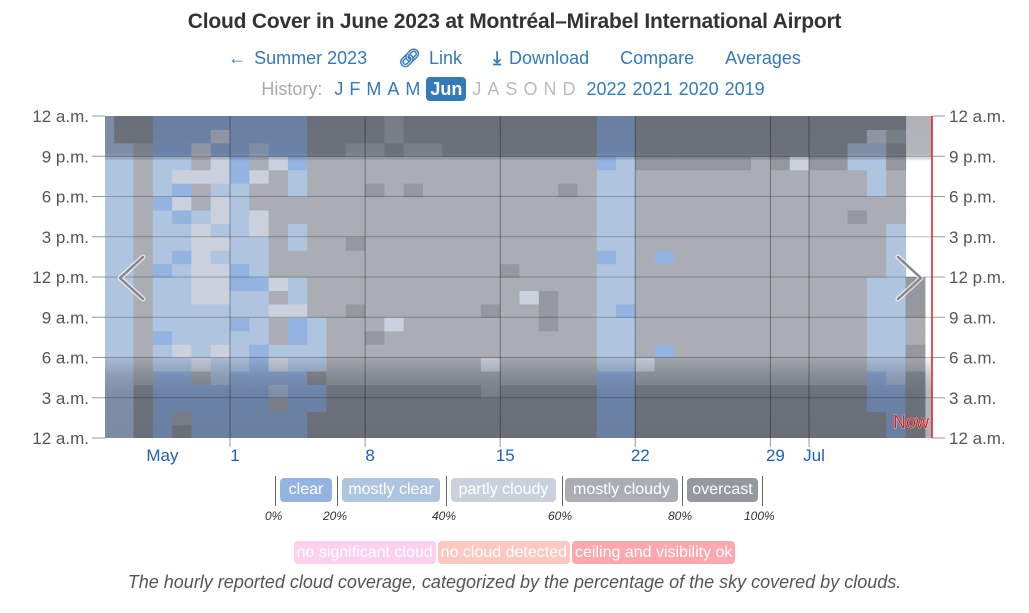 The height and width of the screenshot is (613, 1029). Describe the element at coordinates (446, 89) in the screenshot. I see `history-month-5: Jun` at that location.